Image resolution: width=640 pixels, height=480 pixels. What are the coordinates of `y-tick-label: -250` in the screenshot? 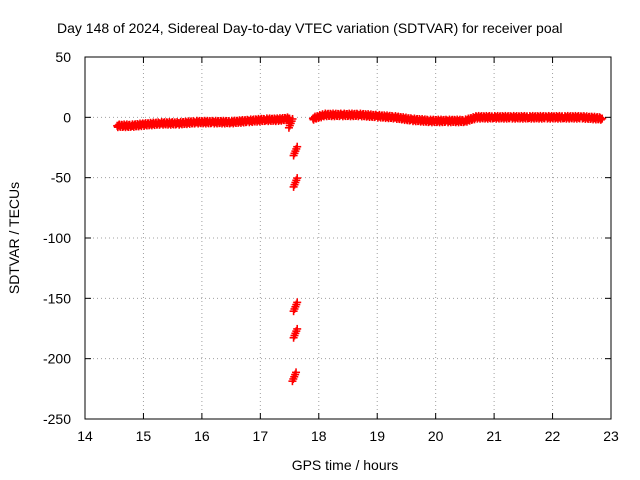 It's located at (57, 419).